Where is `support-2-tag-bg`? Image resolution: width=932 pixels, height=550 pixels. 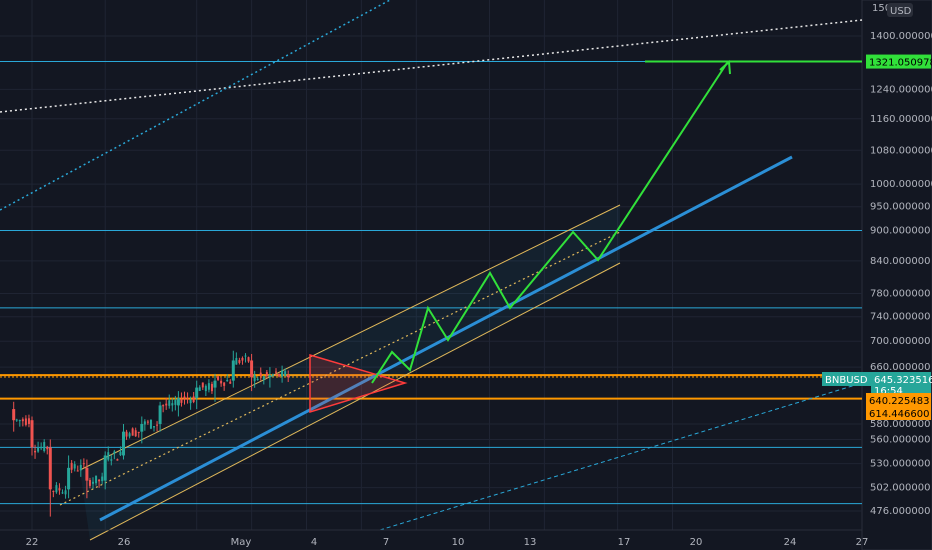 support-2-tag-bg is located at coordinates (898, 413).